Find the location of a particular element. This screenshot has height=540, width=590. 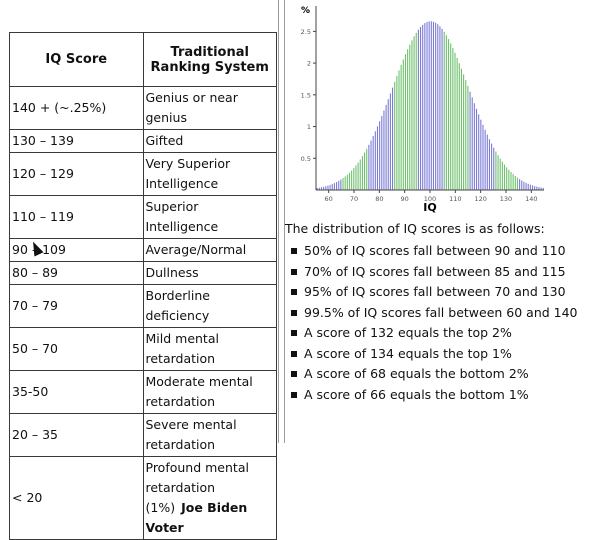

y-ticks: 0.5 1 1.5 2 2.5 is located at coordinates (308, 95).